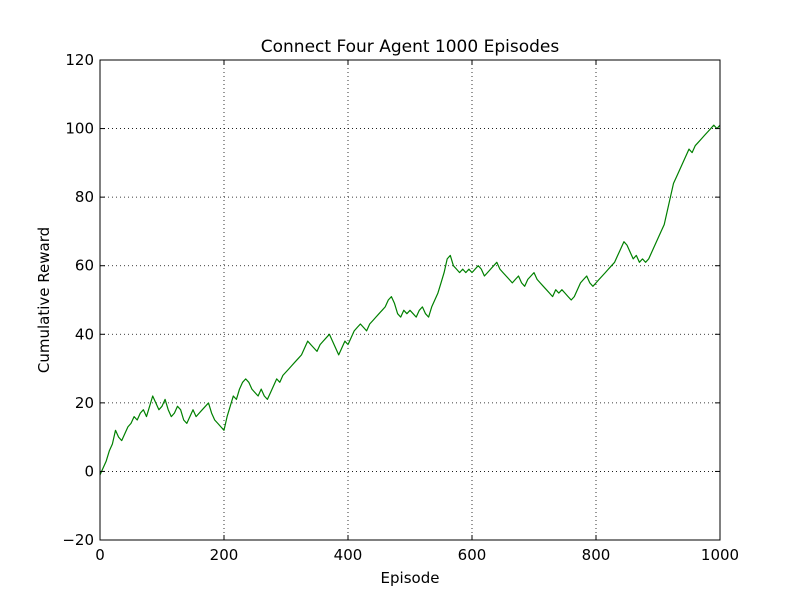  Describe the element at coordinates (596, 555) in the screenshot. I see `x-tick-label: 800` at that location.